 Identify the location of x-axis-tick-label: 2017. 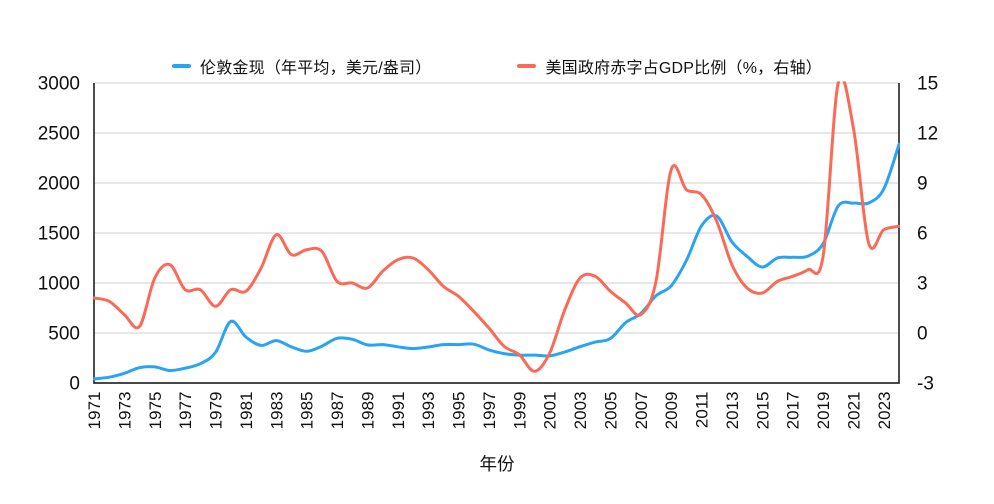
(793, 411).